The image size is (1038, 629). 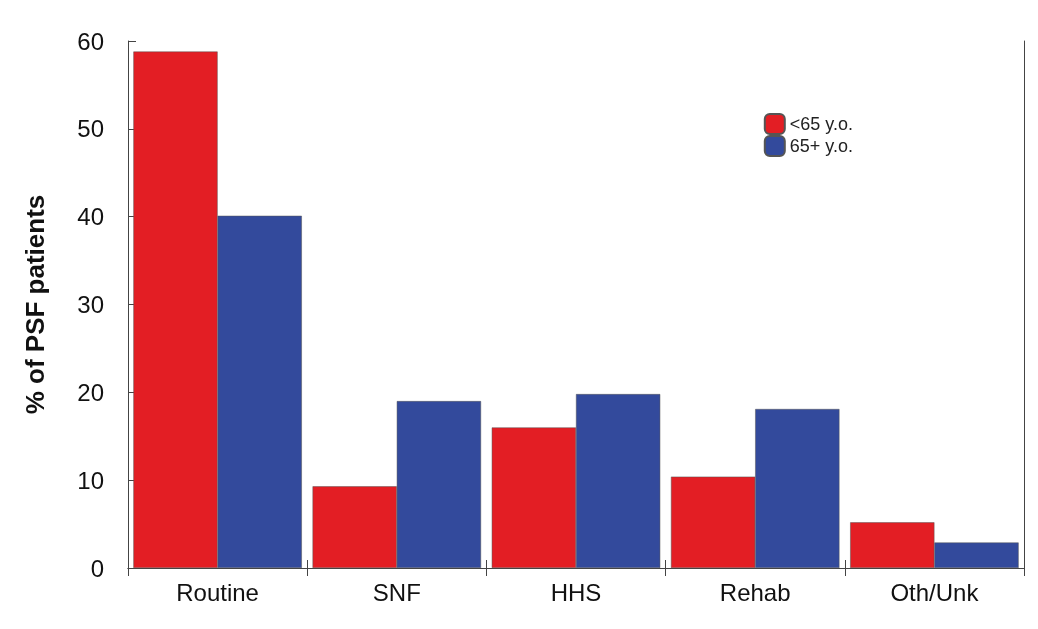 What do you see at coordinates (821, 146) in the screenshot?
I see `legend-label: 65+ y.o.` at bounding box center [821, 146].